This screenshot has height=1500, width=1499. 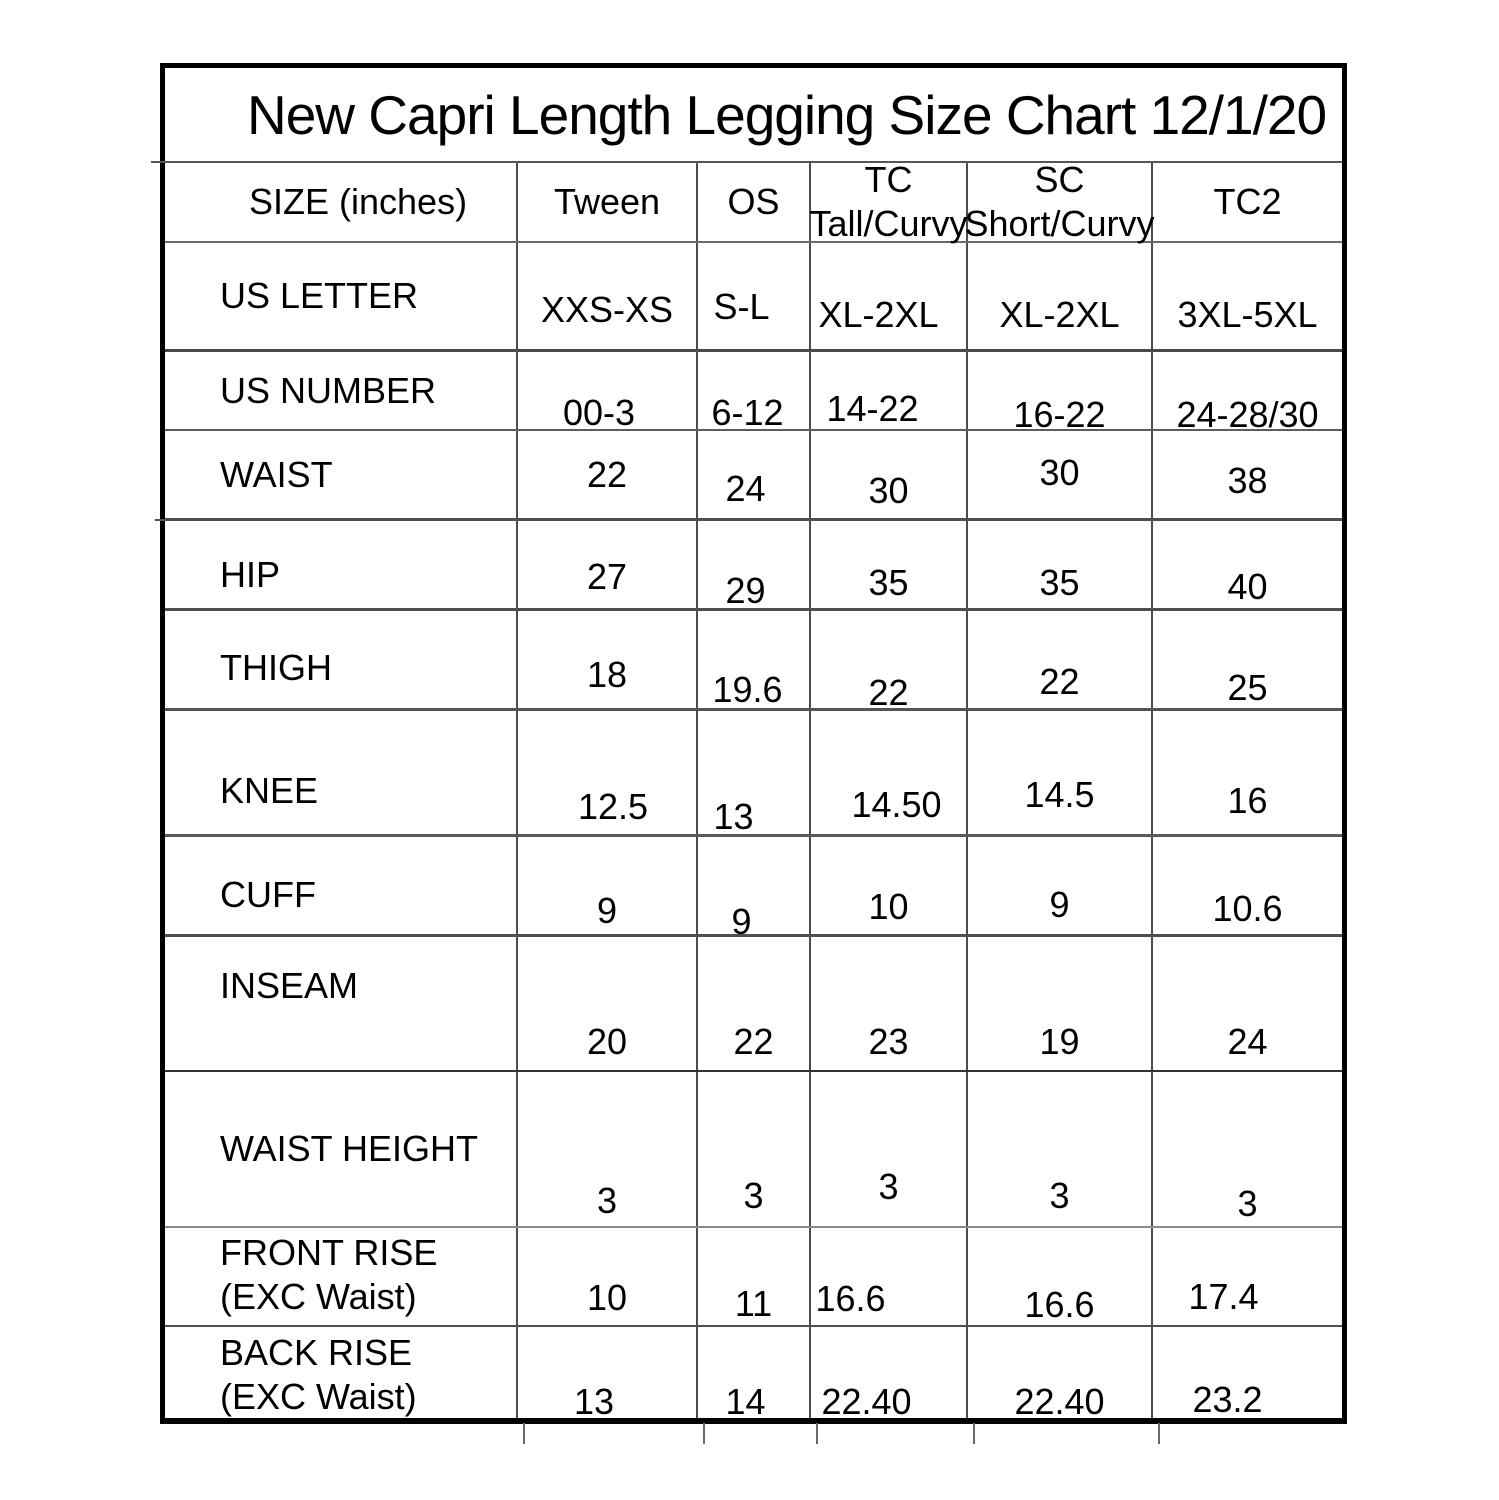 I want to click on row-label: THIGH, so click(x=341, y=659).